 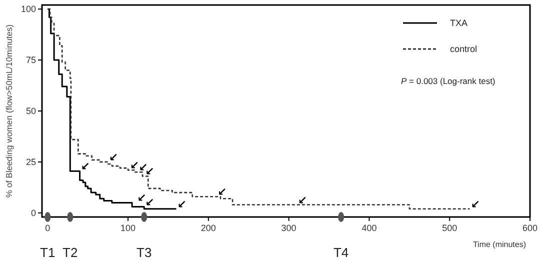 I want to click on x-tick-label: 500, so click(x=450, y=228).